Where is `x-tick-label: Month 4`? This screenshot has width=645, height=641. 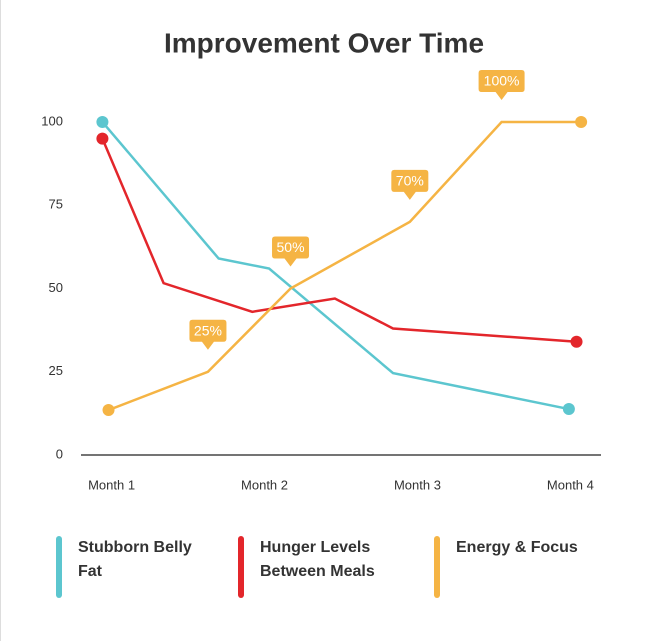 x-tick-label: Month 4 is located at coordinates (570, 484).